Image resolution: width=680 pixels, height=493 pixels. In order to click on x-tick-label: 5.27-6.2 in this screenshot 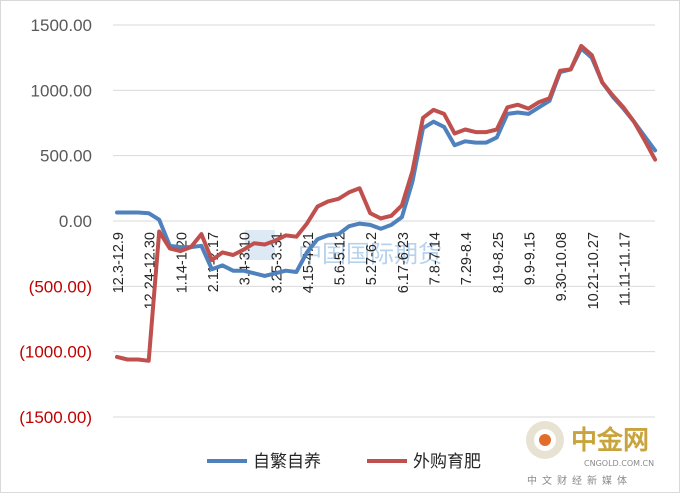, I will do `click(372, 258)`.